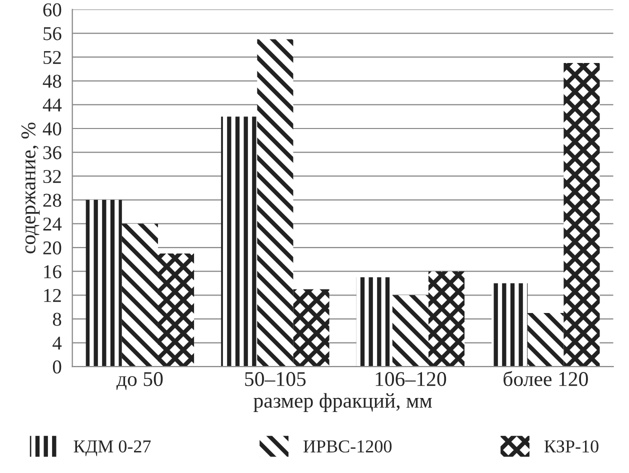  What do you see at coordinates (52, 57) in the screenshot?
I see `y-tick-label: 52` at bounding box center [52, 57].